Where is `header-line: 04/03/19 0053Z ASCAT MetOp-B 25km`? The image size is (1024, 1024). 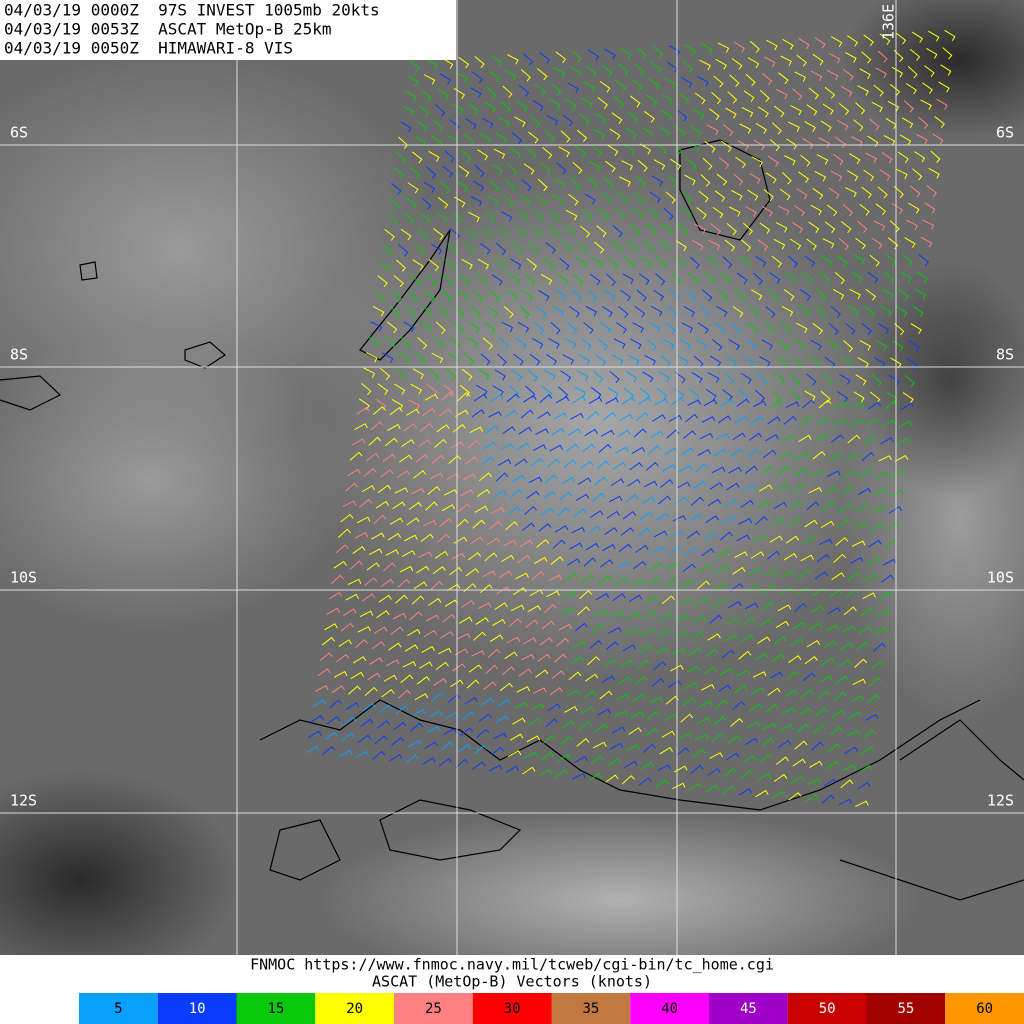
header-line: 04/03/19 0053Z ASCAT MetOp-B 25km is located at coordinates (168, 29).